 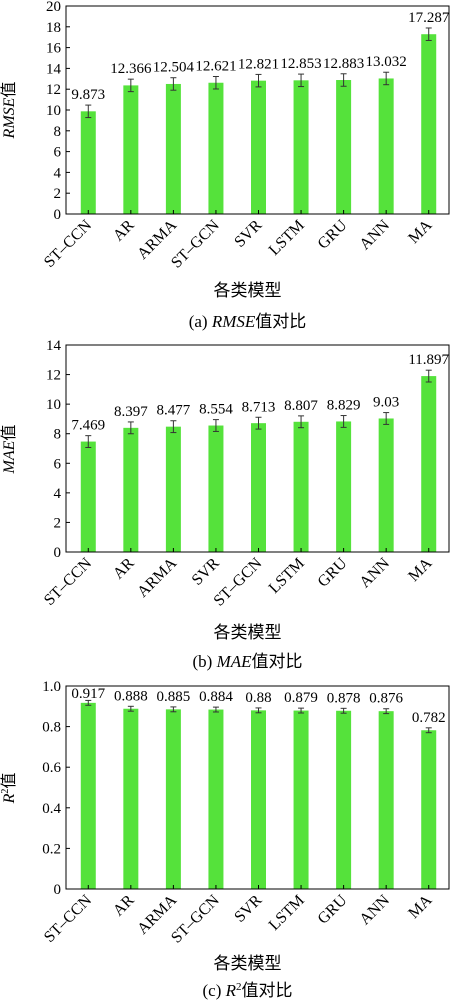 What do you see at coordinates (300, 64) in the screenshot?
I see `data-label-6: 12.853` at bounding box center [300, 64].